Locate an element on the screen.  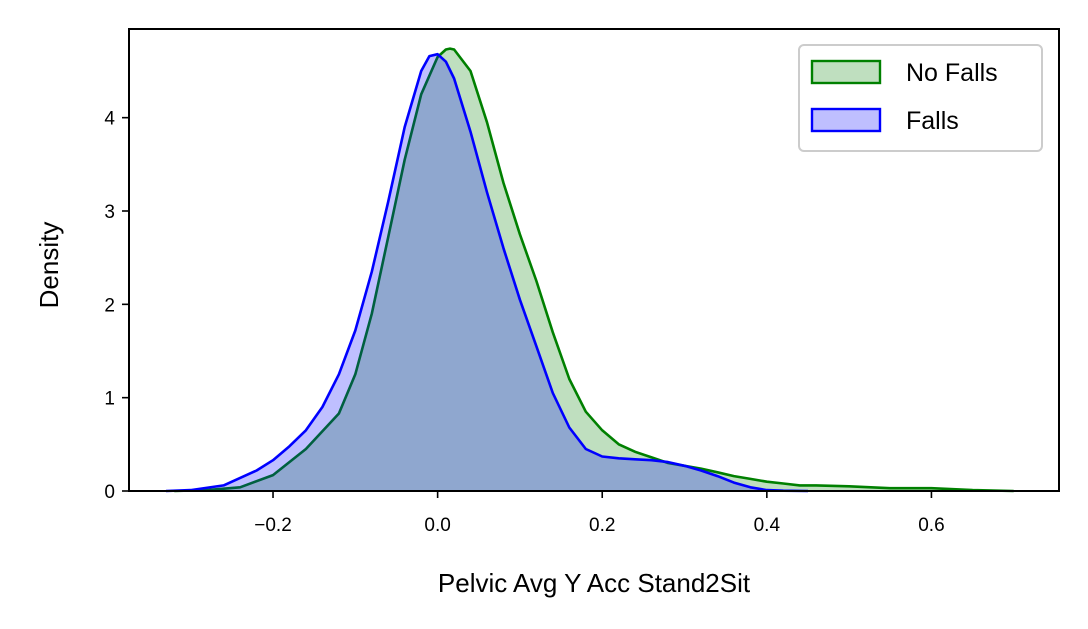
x-tick-label: −0.2 is located at coordinates (273, 525).